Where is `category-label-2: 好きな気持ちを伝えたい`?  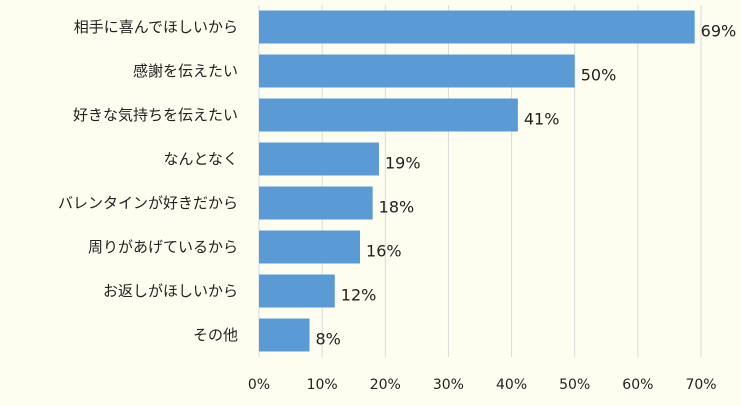
category-label-2: 好きな気持ちを伝えたい is located at coordinates (155, 115).